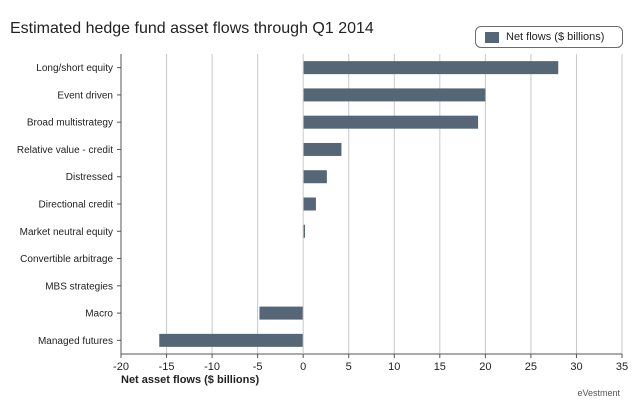  Describe the element at coordinates (99, 314) in the screenshot. I see `category-label: Macro` at that location.